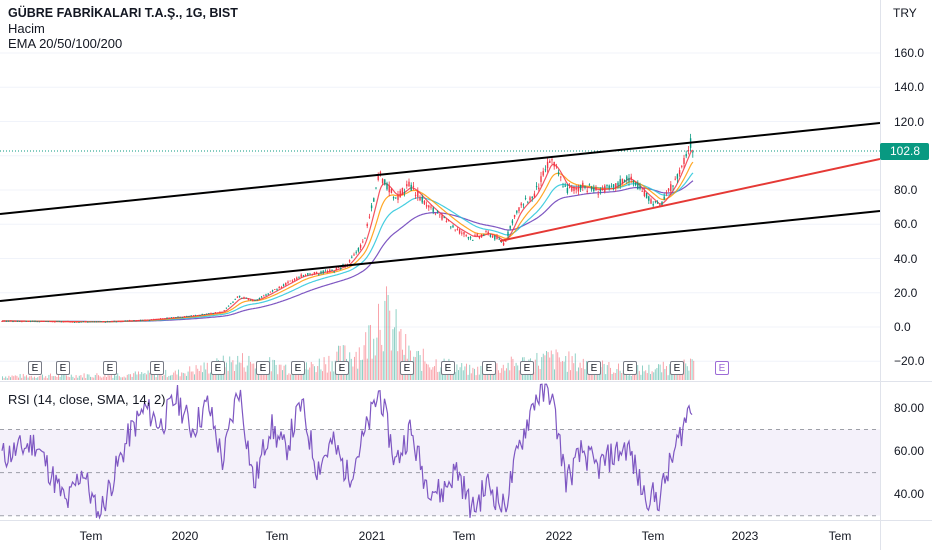  Describe the element at coordinates (277, 536) in the screenshot. I see `time-tick-label: Tem` at that location.